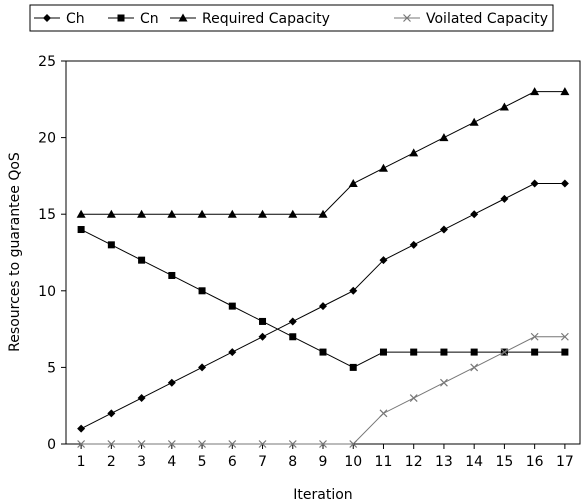 The width and height of the screenshot is (582, 504). Describe the element at coordinates (353, 462) in the screenshot. I see `x-tick-label: 10` at that location.